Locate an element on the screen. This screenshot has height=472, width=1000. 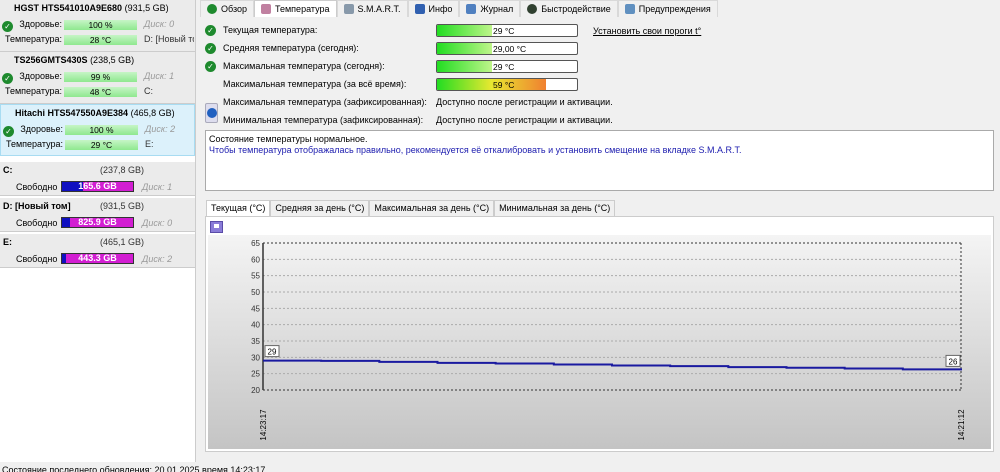
tab-label: Температура is located at coordinates (302, 9).